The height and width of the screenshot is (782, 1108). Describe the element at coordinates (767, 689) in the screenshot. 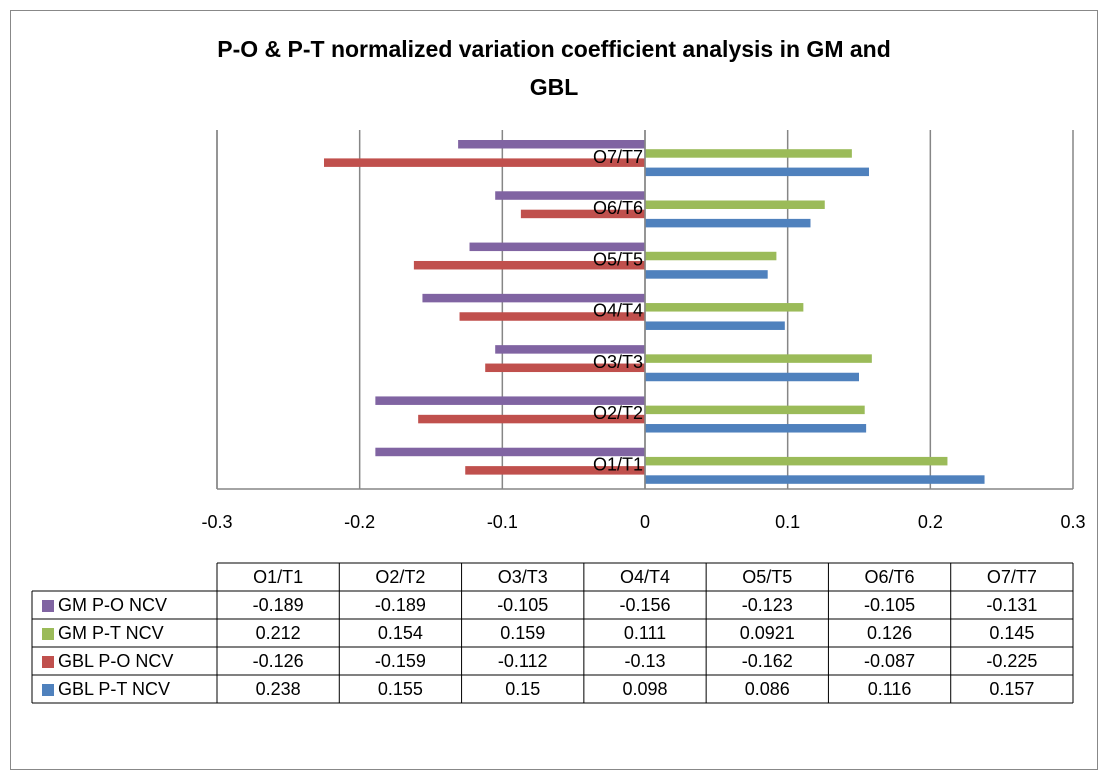

I see `table-cell: 0.086` at that location.